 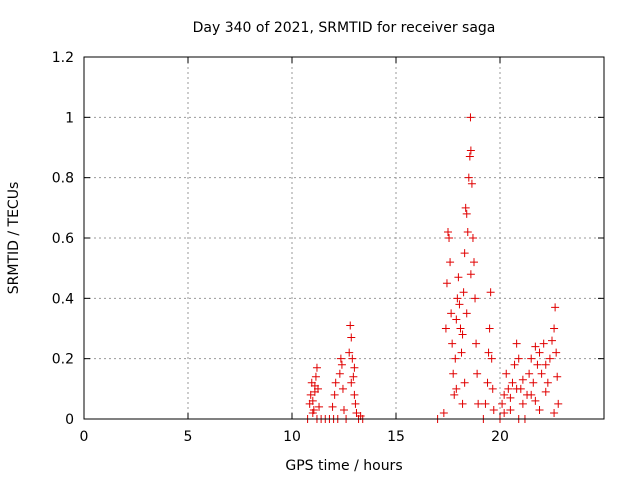 What do you see at coordinates (292, 437) in the screenshot?
I see `x-tick-label: 10` at bounding box center [292, 437].